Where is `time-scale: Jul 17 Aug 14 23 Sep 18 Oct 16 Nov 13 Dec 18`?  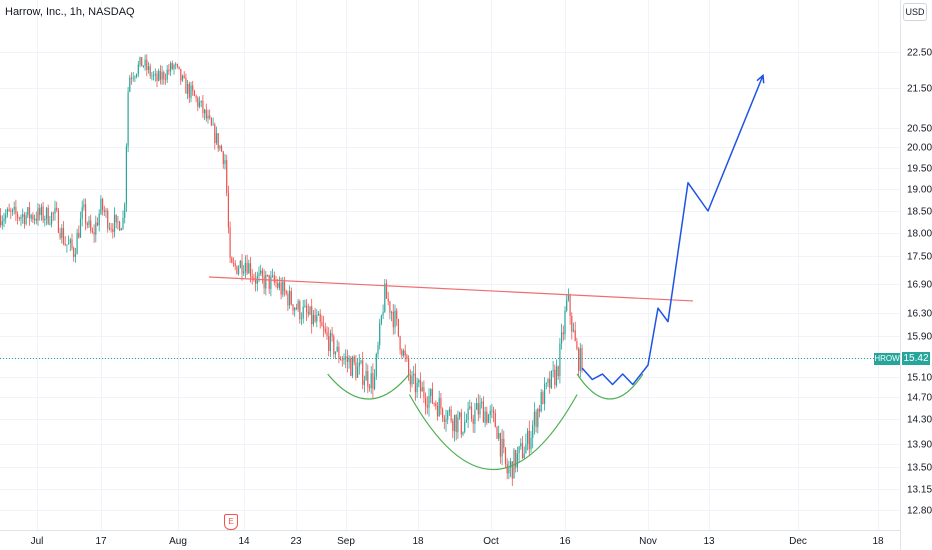
time-scale: Jul 17 Aug 14 23 Sep 18 Oct 16 Nov 13 Dec 18 is located at coordinates (457, 541).